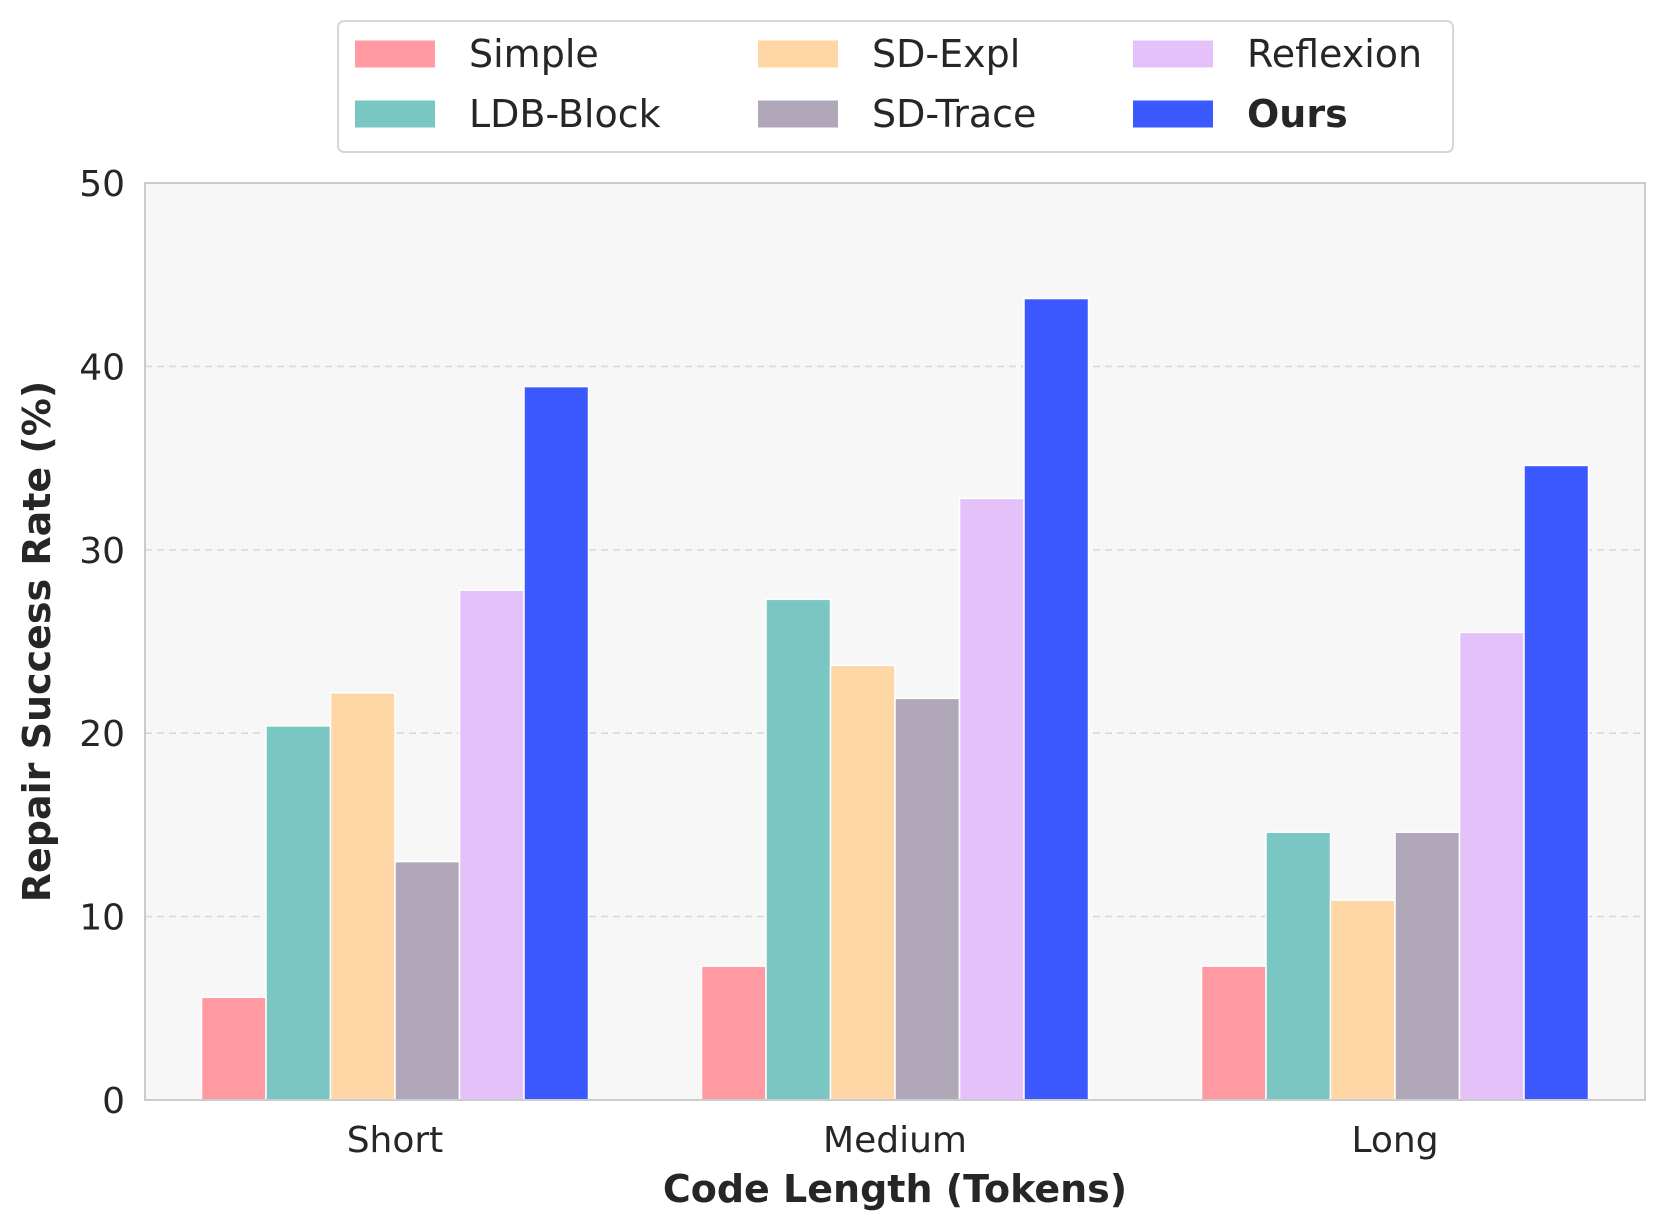 The image size is (1660, 1228). What do you see at coordinates (927, 899) in the screenshot?
I see `bar-sd-trace-medium` at bounding box center [927, 899].